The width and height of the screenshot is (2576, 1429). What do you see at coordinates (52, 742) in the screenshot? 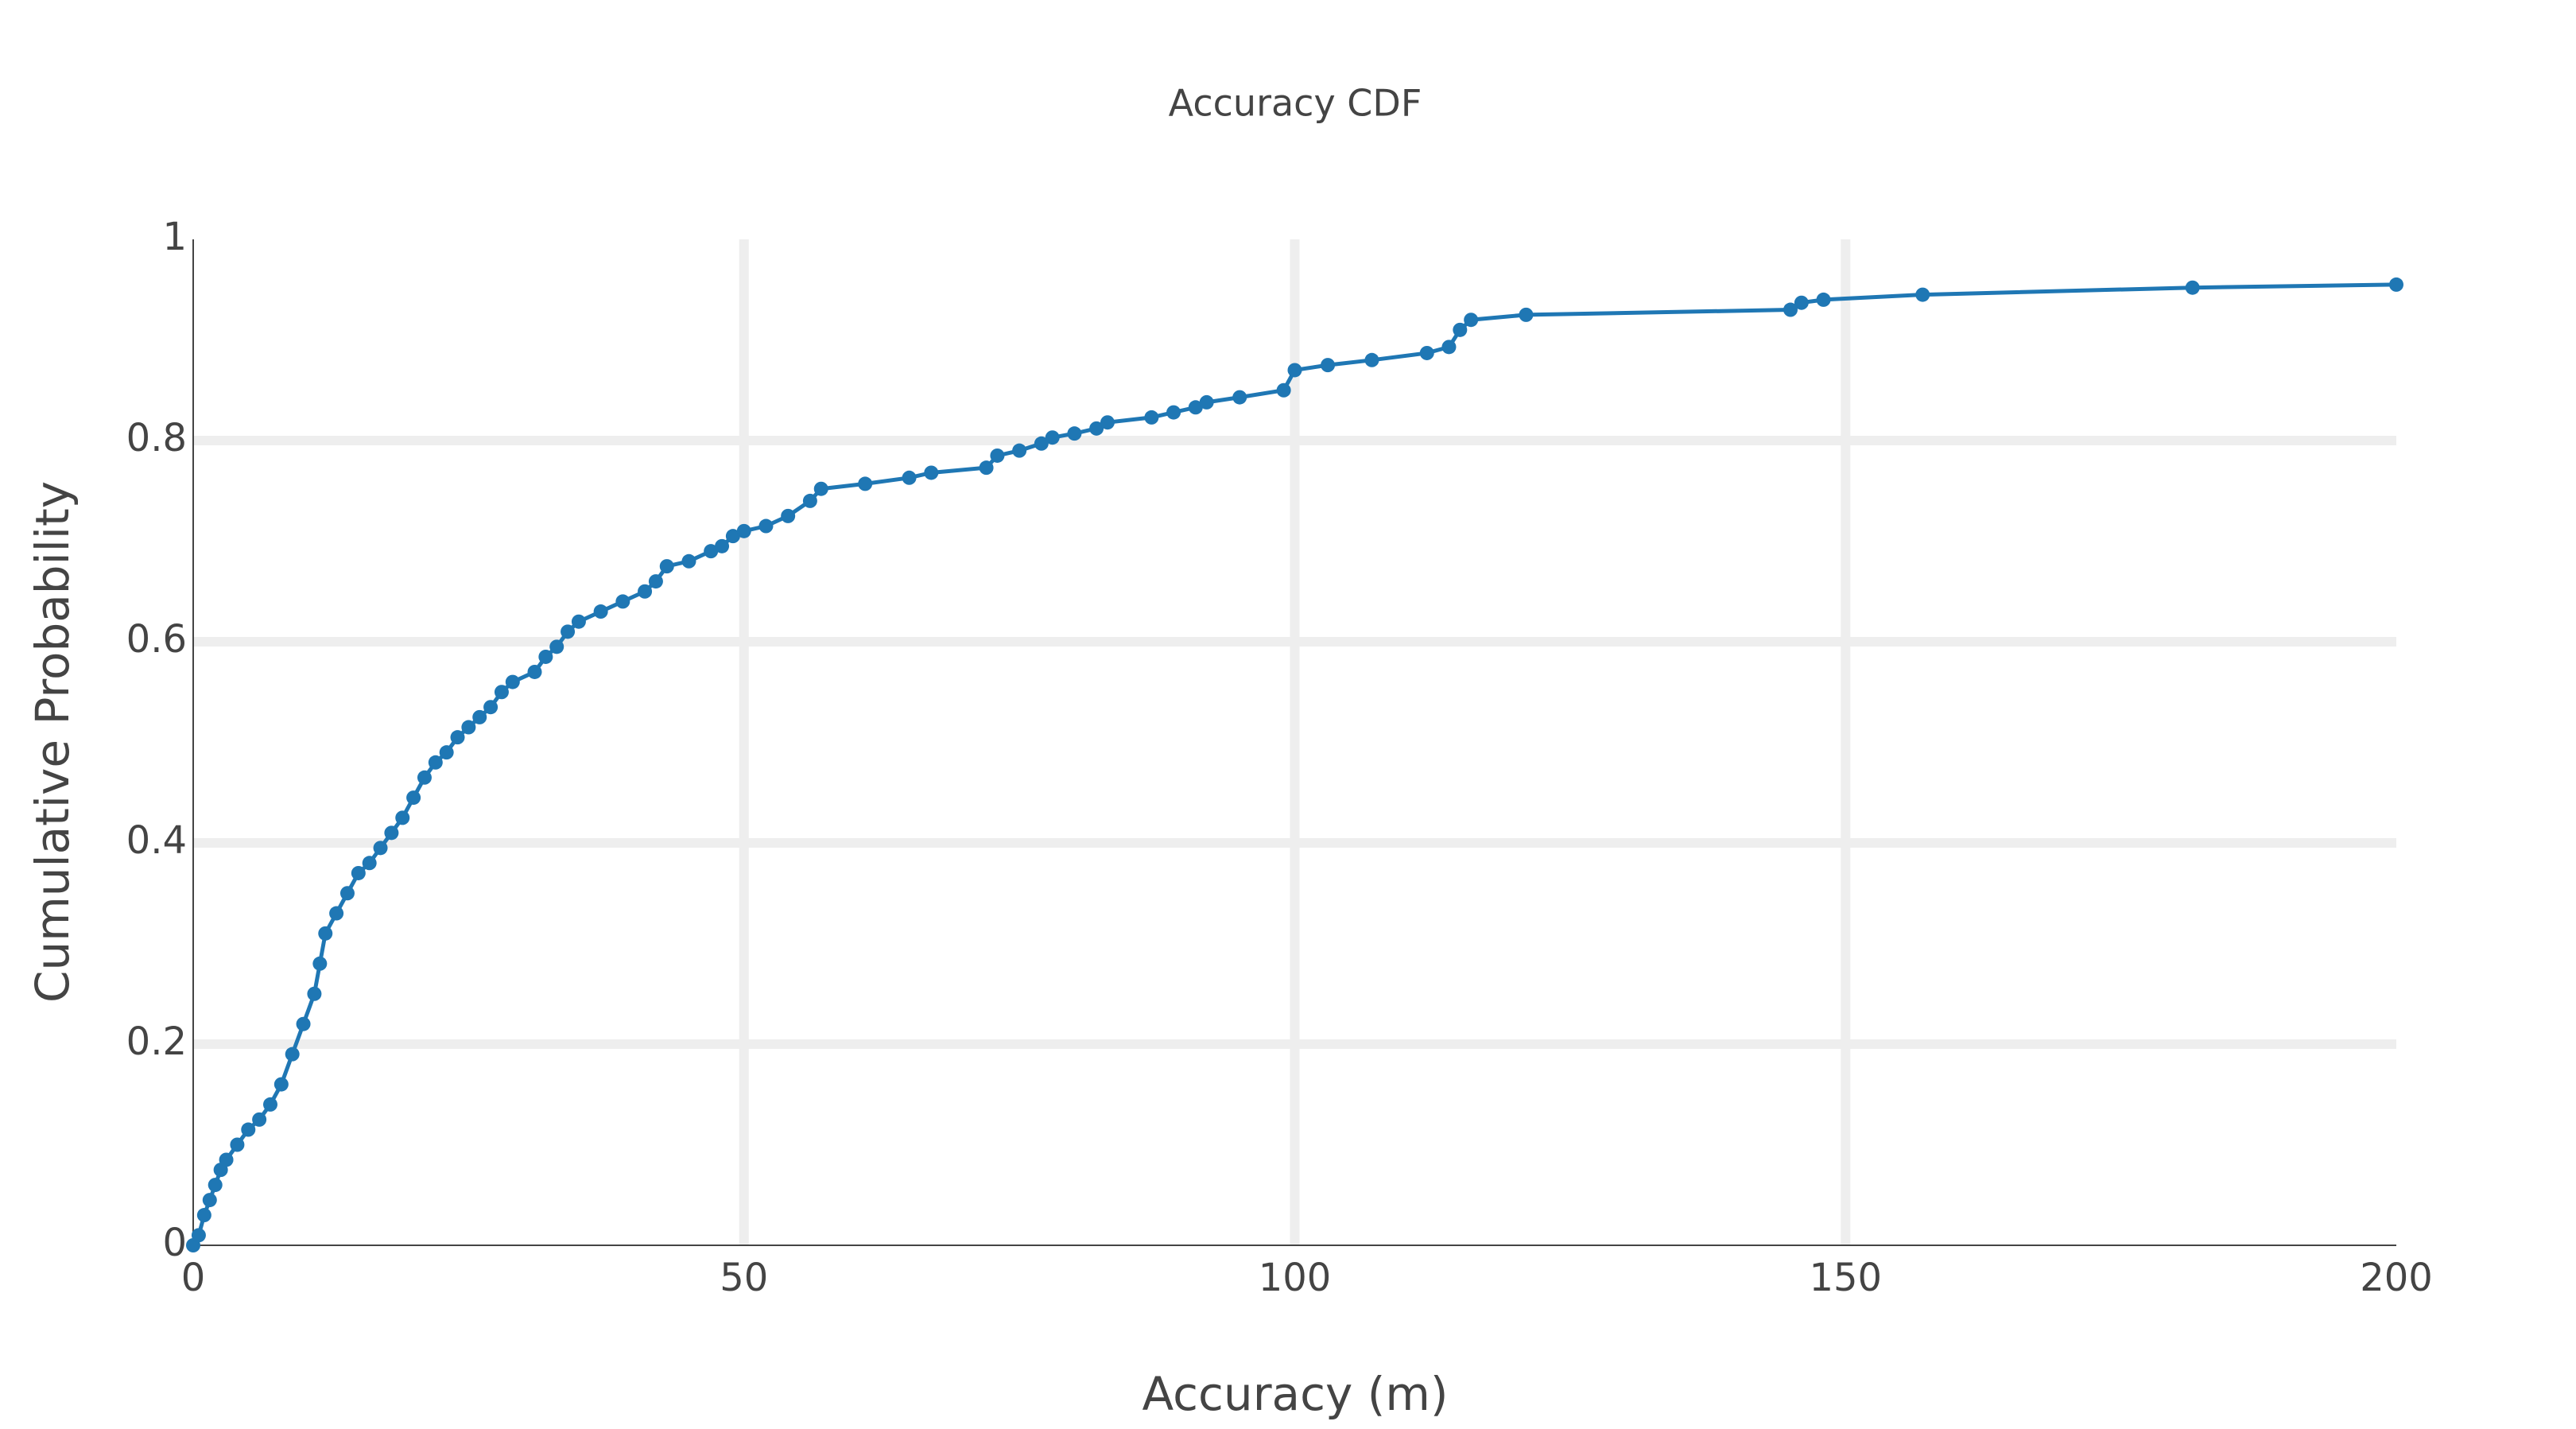
I see `y-axis-title: Cumulative Probability` at bounding box center [52, 742].